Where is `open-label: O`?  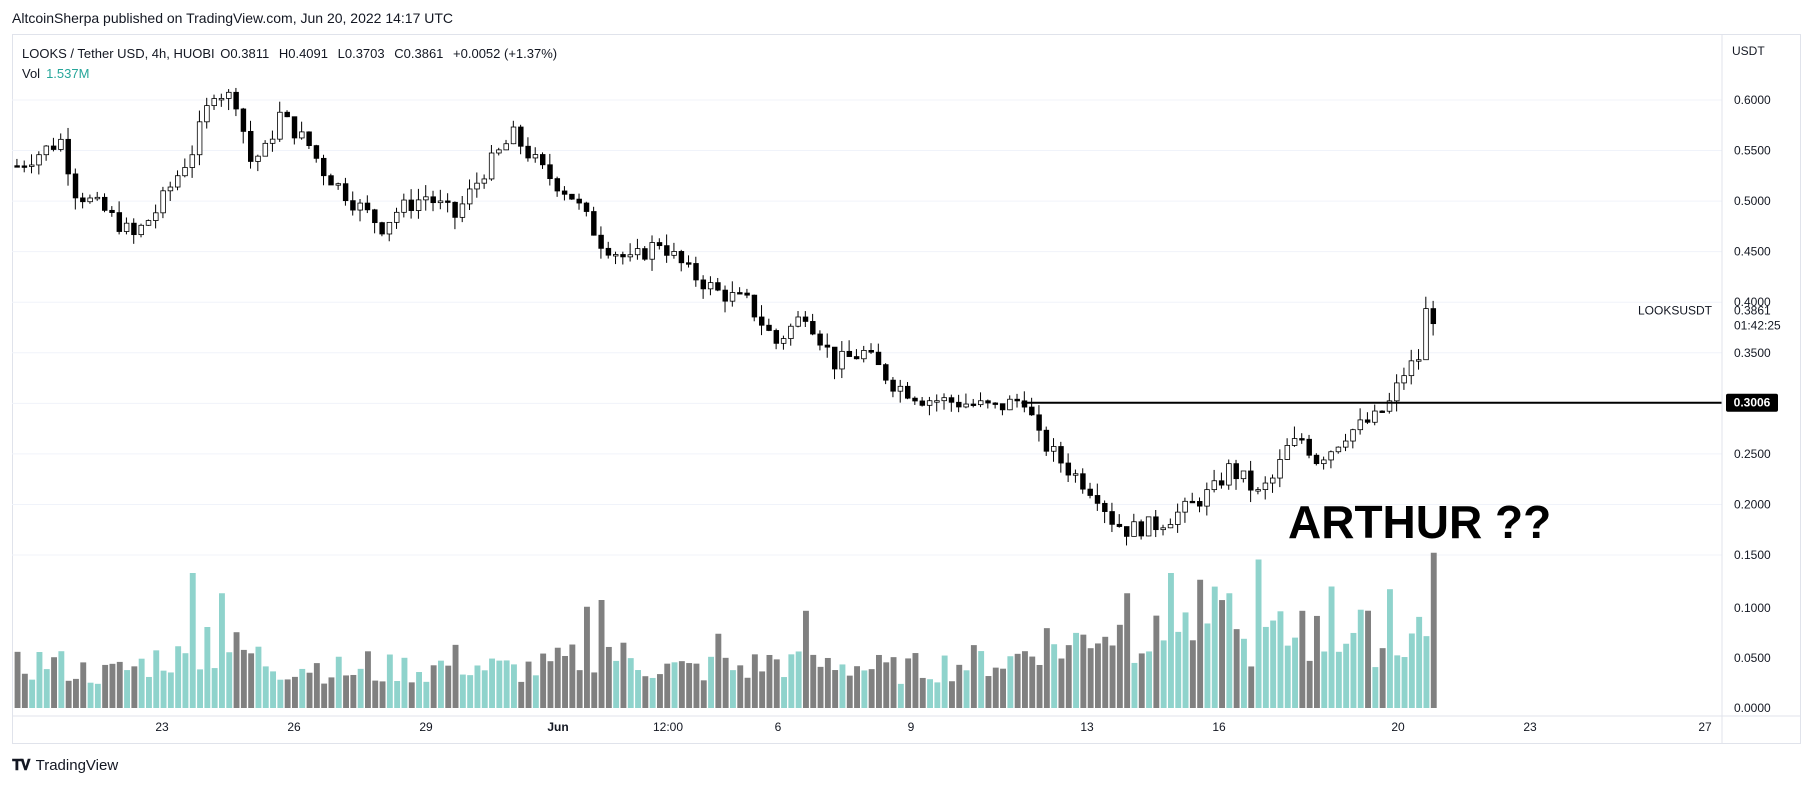
open-label: O is located at coordinates (225, 53).